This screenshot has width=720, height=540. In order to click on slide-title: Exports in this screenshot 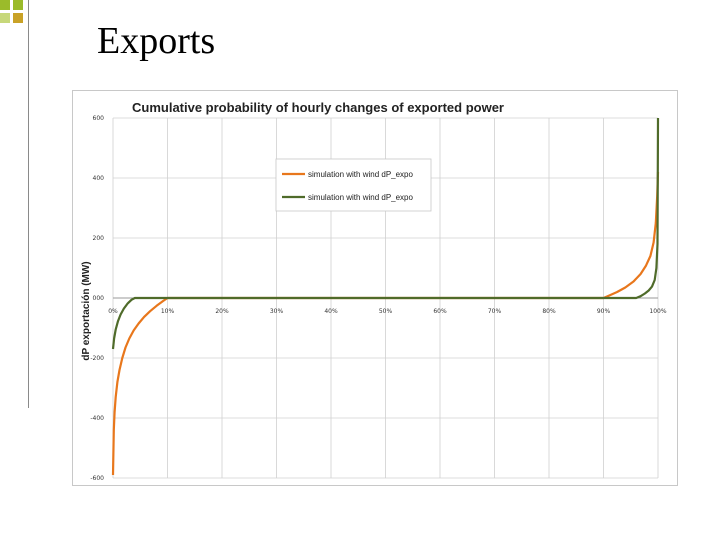, I will do `click(156, 41)`.